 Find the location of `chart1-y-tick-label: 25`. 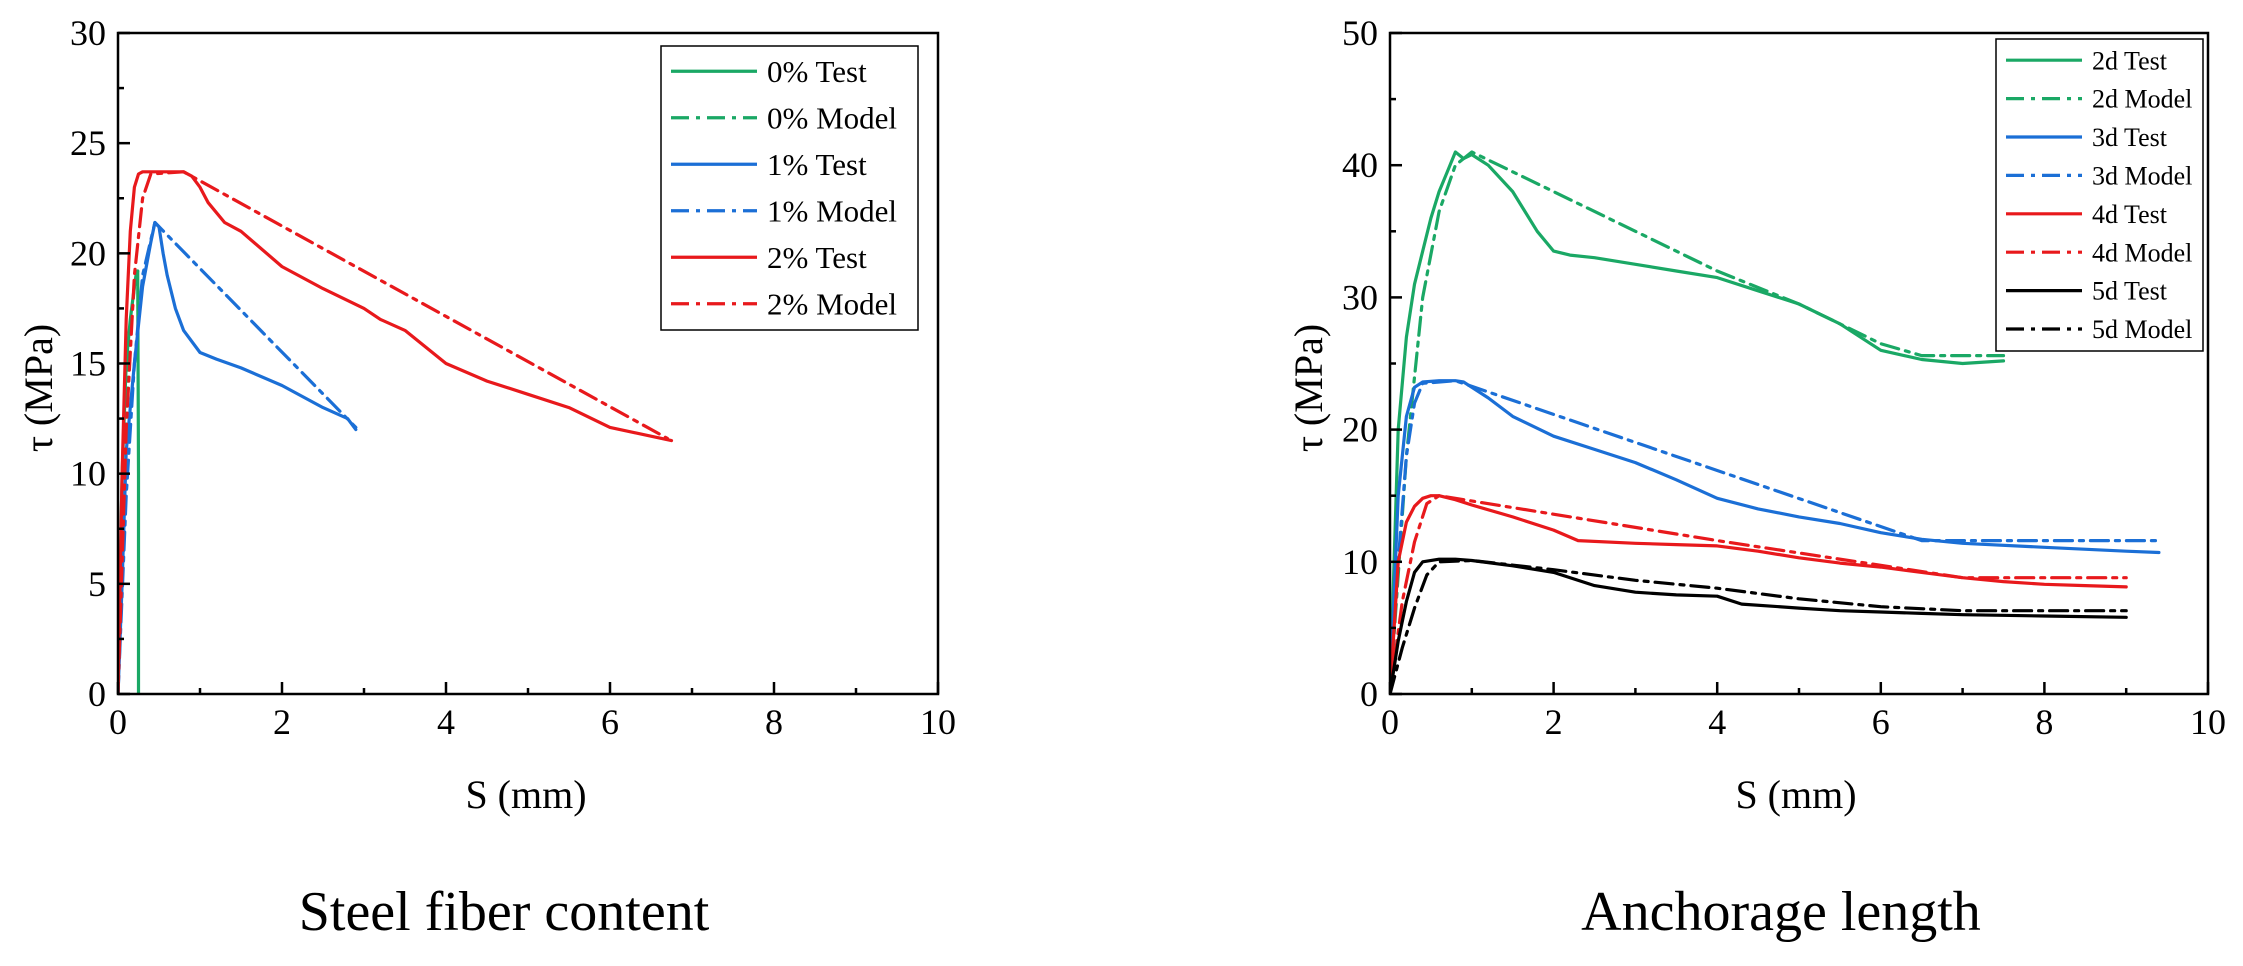

chart1-y-tick-label: 25 is located at coordinates (88, 143).